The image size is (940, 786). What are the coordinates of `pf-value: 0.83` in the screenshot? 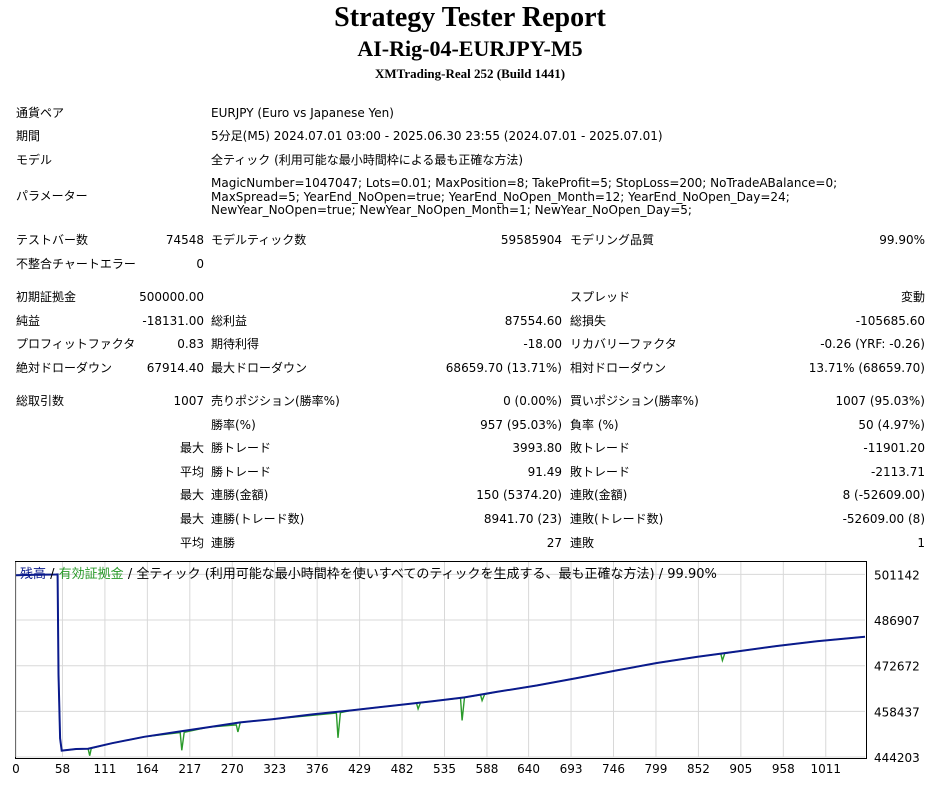 It's located at (190, 344).